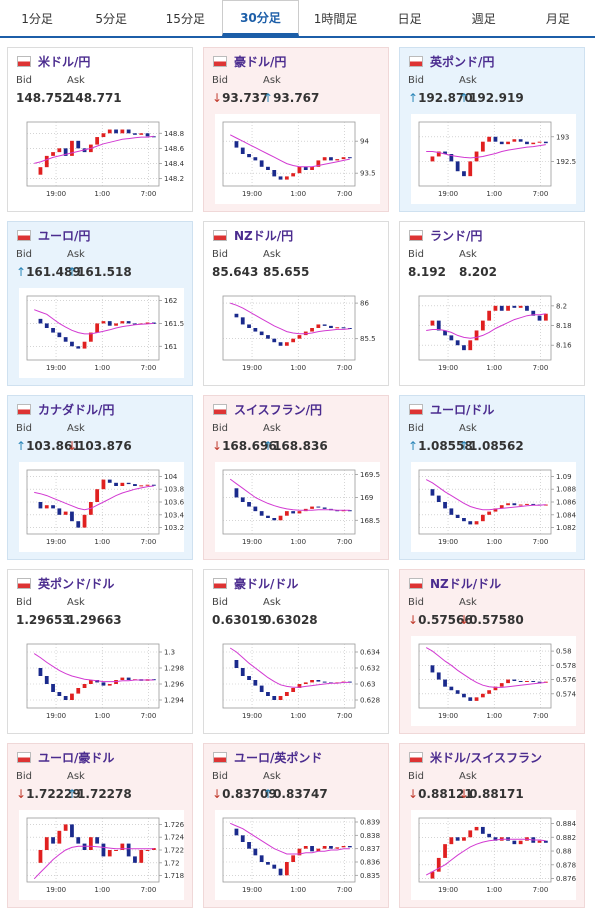 The width and height of the screenshot is (595, 915). I want to click on trend-arrow: ↓, so click(21, 794).